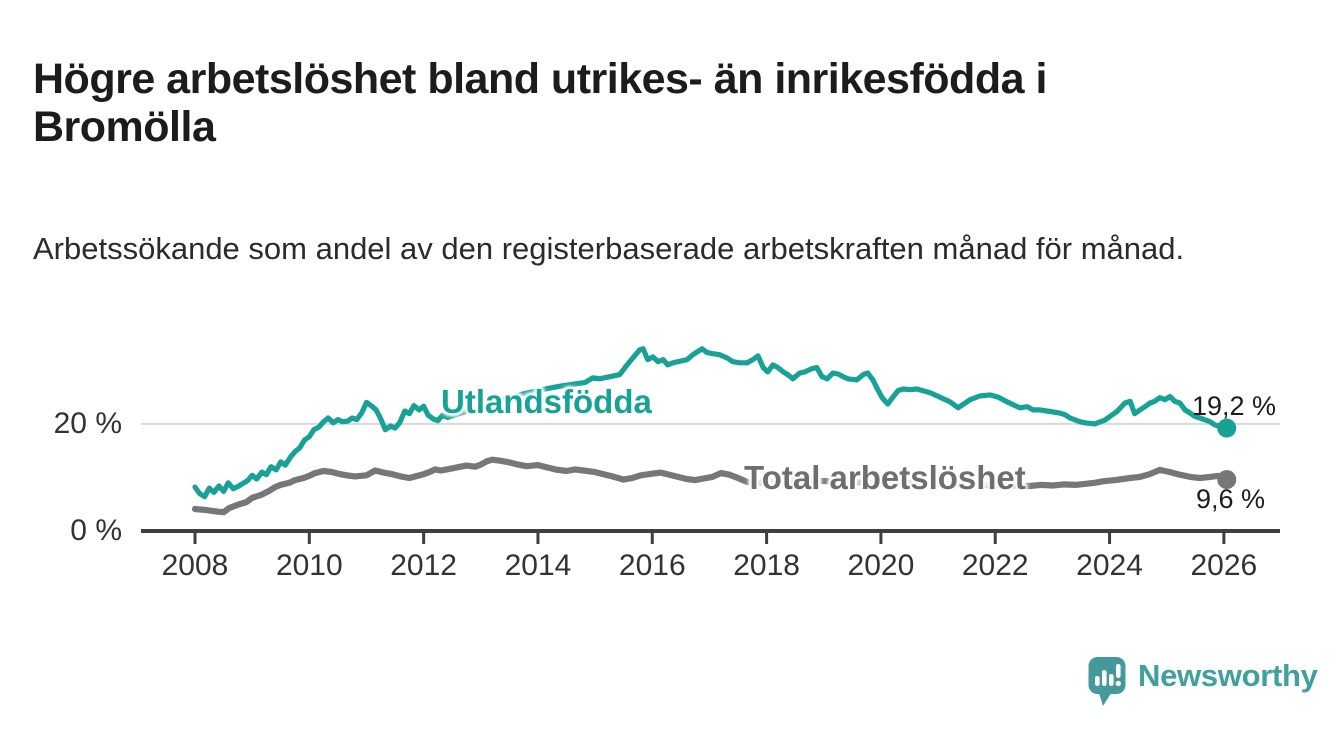  Describe the element at coordinates (885, 477) in the screenshot. I see `series-label-total-arbetsloshet: Total arbetslöshet` at that location.